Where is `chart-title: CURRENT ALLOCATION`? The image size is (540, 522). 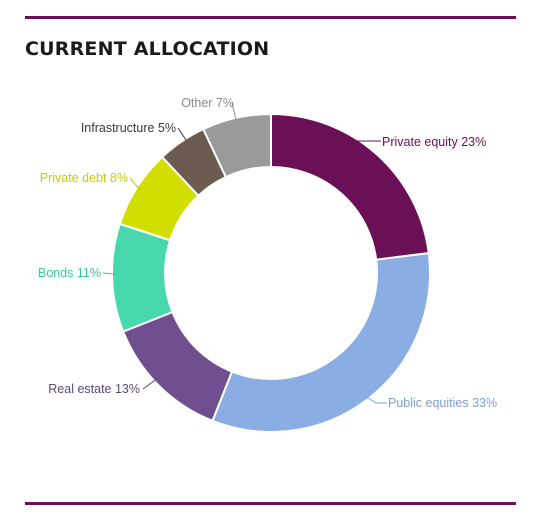 chart-title: CURRENT ALLOCATION is located at coordinates (147, 49).